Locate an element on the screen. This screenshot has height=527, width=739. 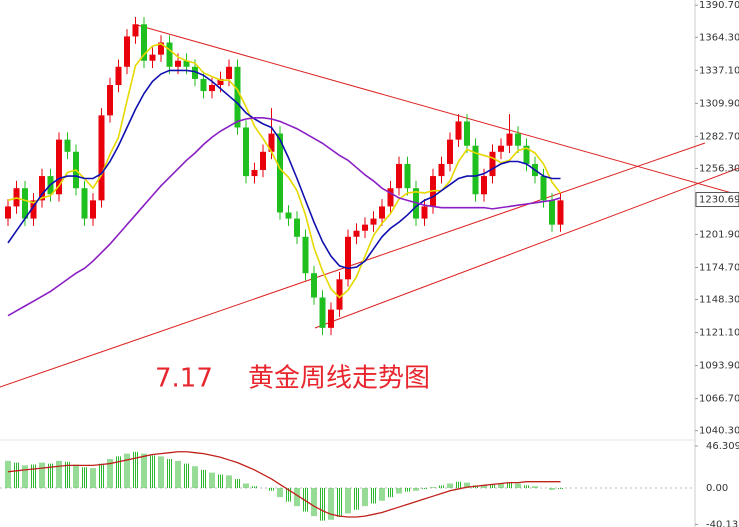
last-price-box is located at coordinates (717, 200).